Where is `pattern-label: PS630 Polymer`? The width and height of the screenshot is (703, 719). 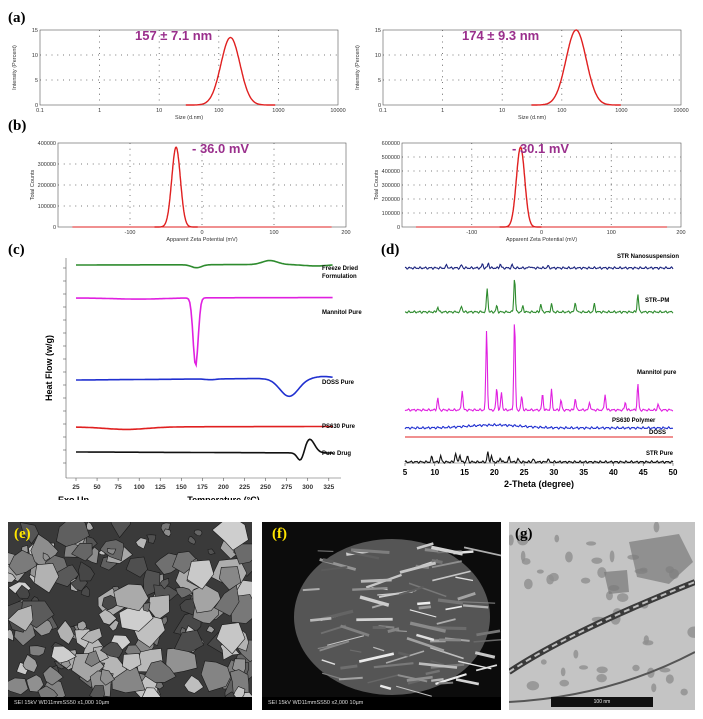 pattern-label: PS630 Polymer is located at coordinates (634, 421).